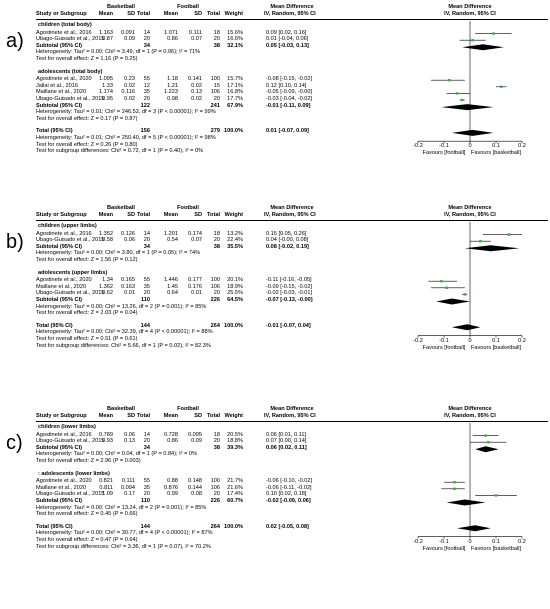 This screenshot has width=550, height=609. Describe the element at coordinates (129, 494) in the screenshot. I see `basketball-sd: 0.17` at that location.